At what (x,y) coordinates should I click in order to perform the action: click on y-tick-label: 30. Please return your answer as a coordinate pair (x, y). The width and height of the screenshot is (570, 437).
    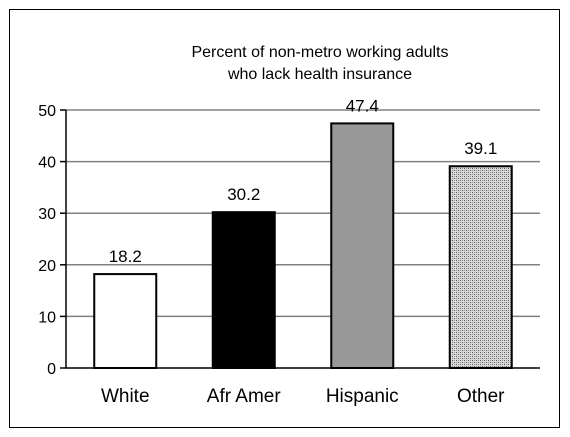
    Looking at the image, I should click on (47, 214).